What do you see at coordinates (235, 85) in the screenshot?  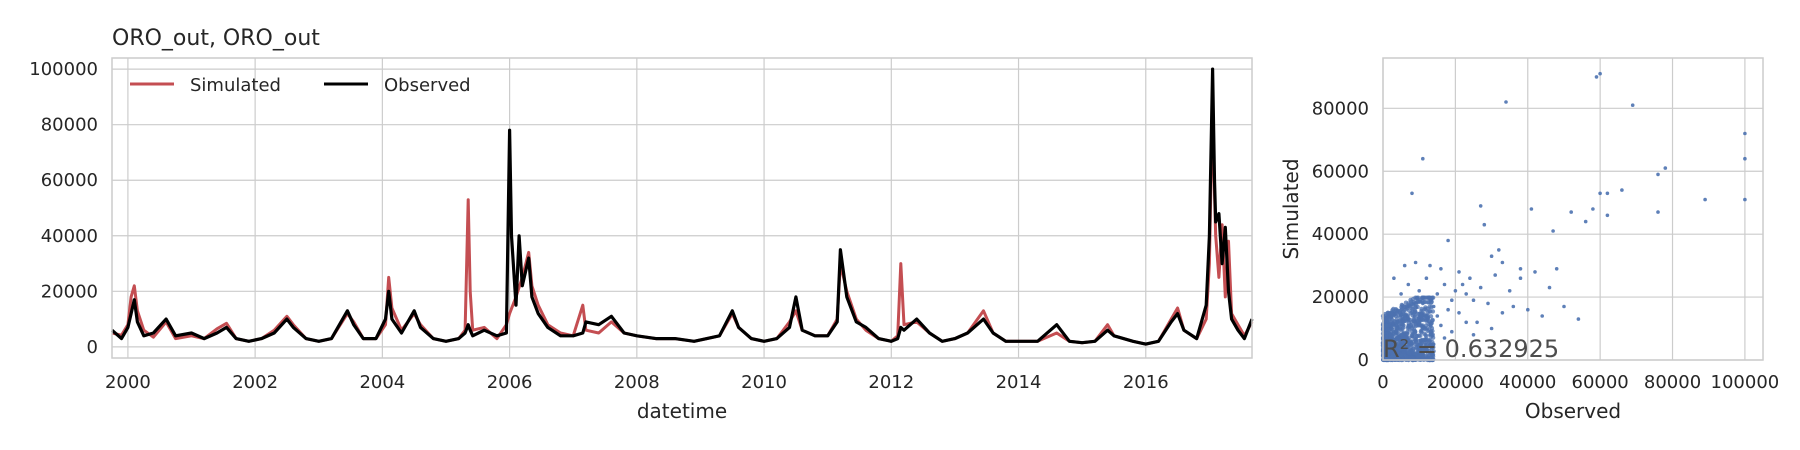 I see `legend-simulated-label: Simulated` at bounding box center [235, 85].